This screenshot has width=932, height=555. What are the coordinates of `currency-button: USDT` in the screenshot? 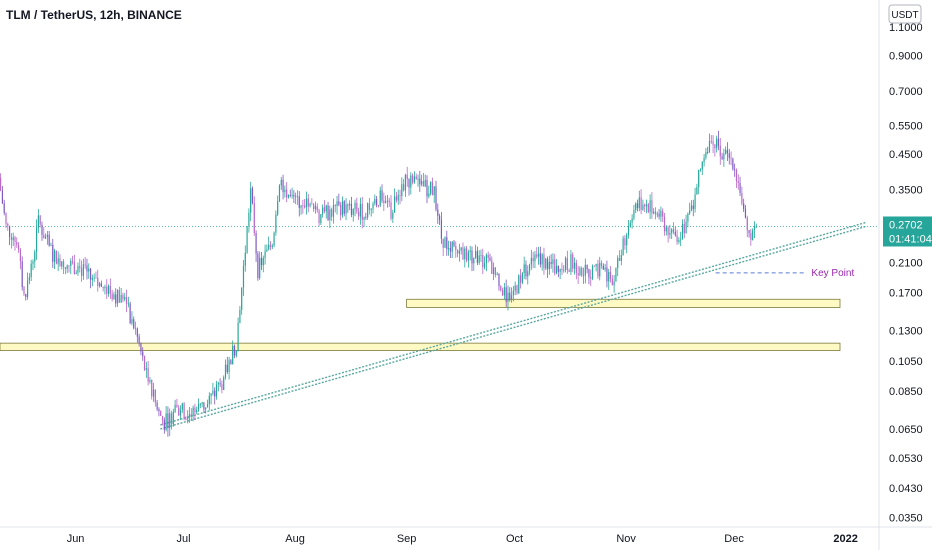 It's located at (905, 14).